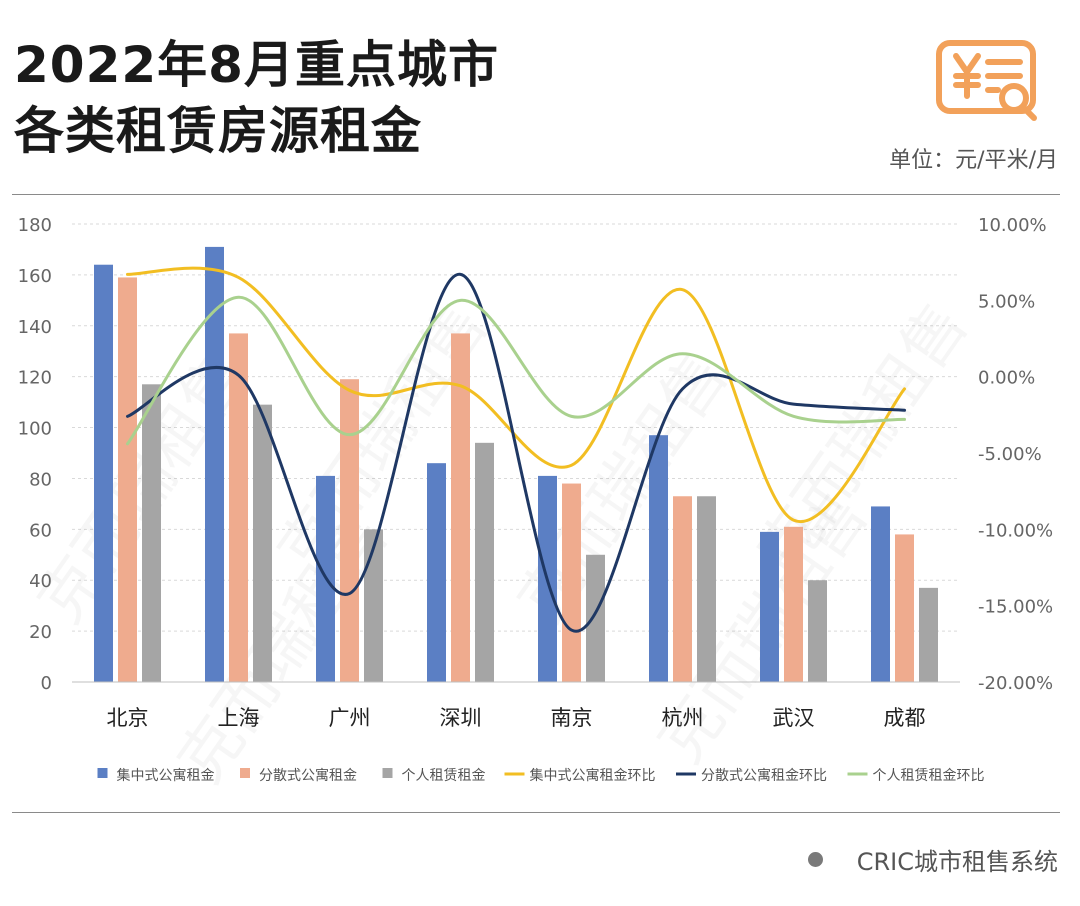 This screenshot has height=906, width=1080. Describe the element at coordinates (593, 775) in the screenshot. I see `legend-label: 集中式公寓租金环比` at that location.